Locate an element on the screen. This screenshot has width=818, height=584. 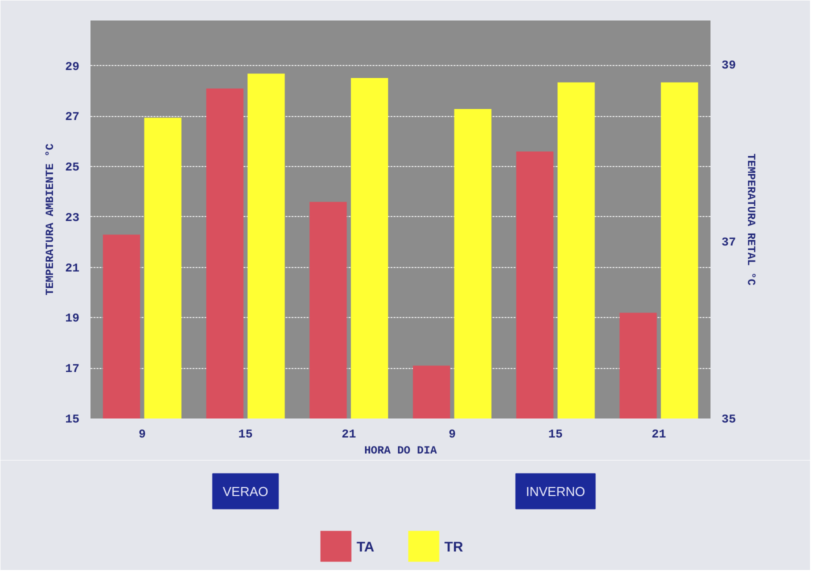
y-tick-label: 19 is located at coordinates (72, 319).